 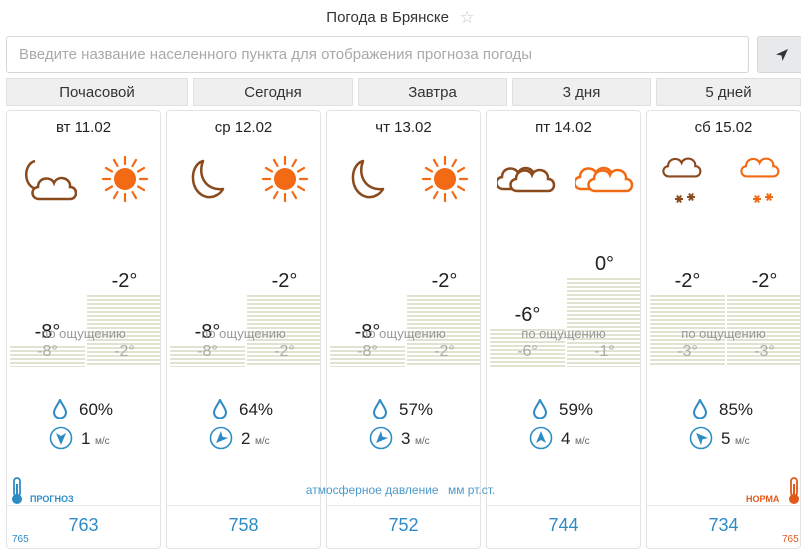 I want to click on pressure-label: атмосферное давление, so click(x=372, y=490).